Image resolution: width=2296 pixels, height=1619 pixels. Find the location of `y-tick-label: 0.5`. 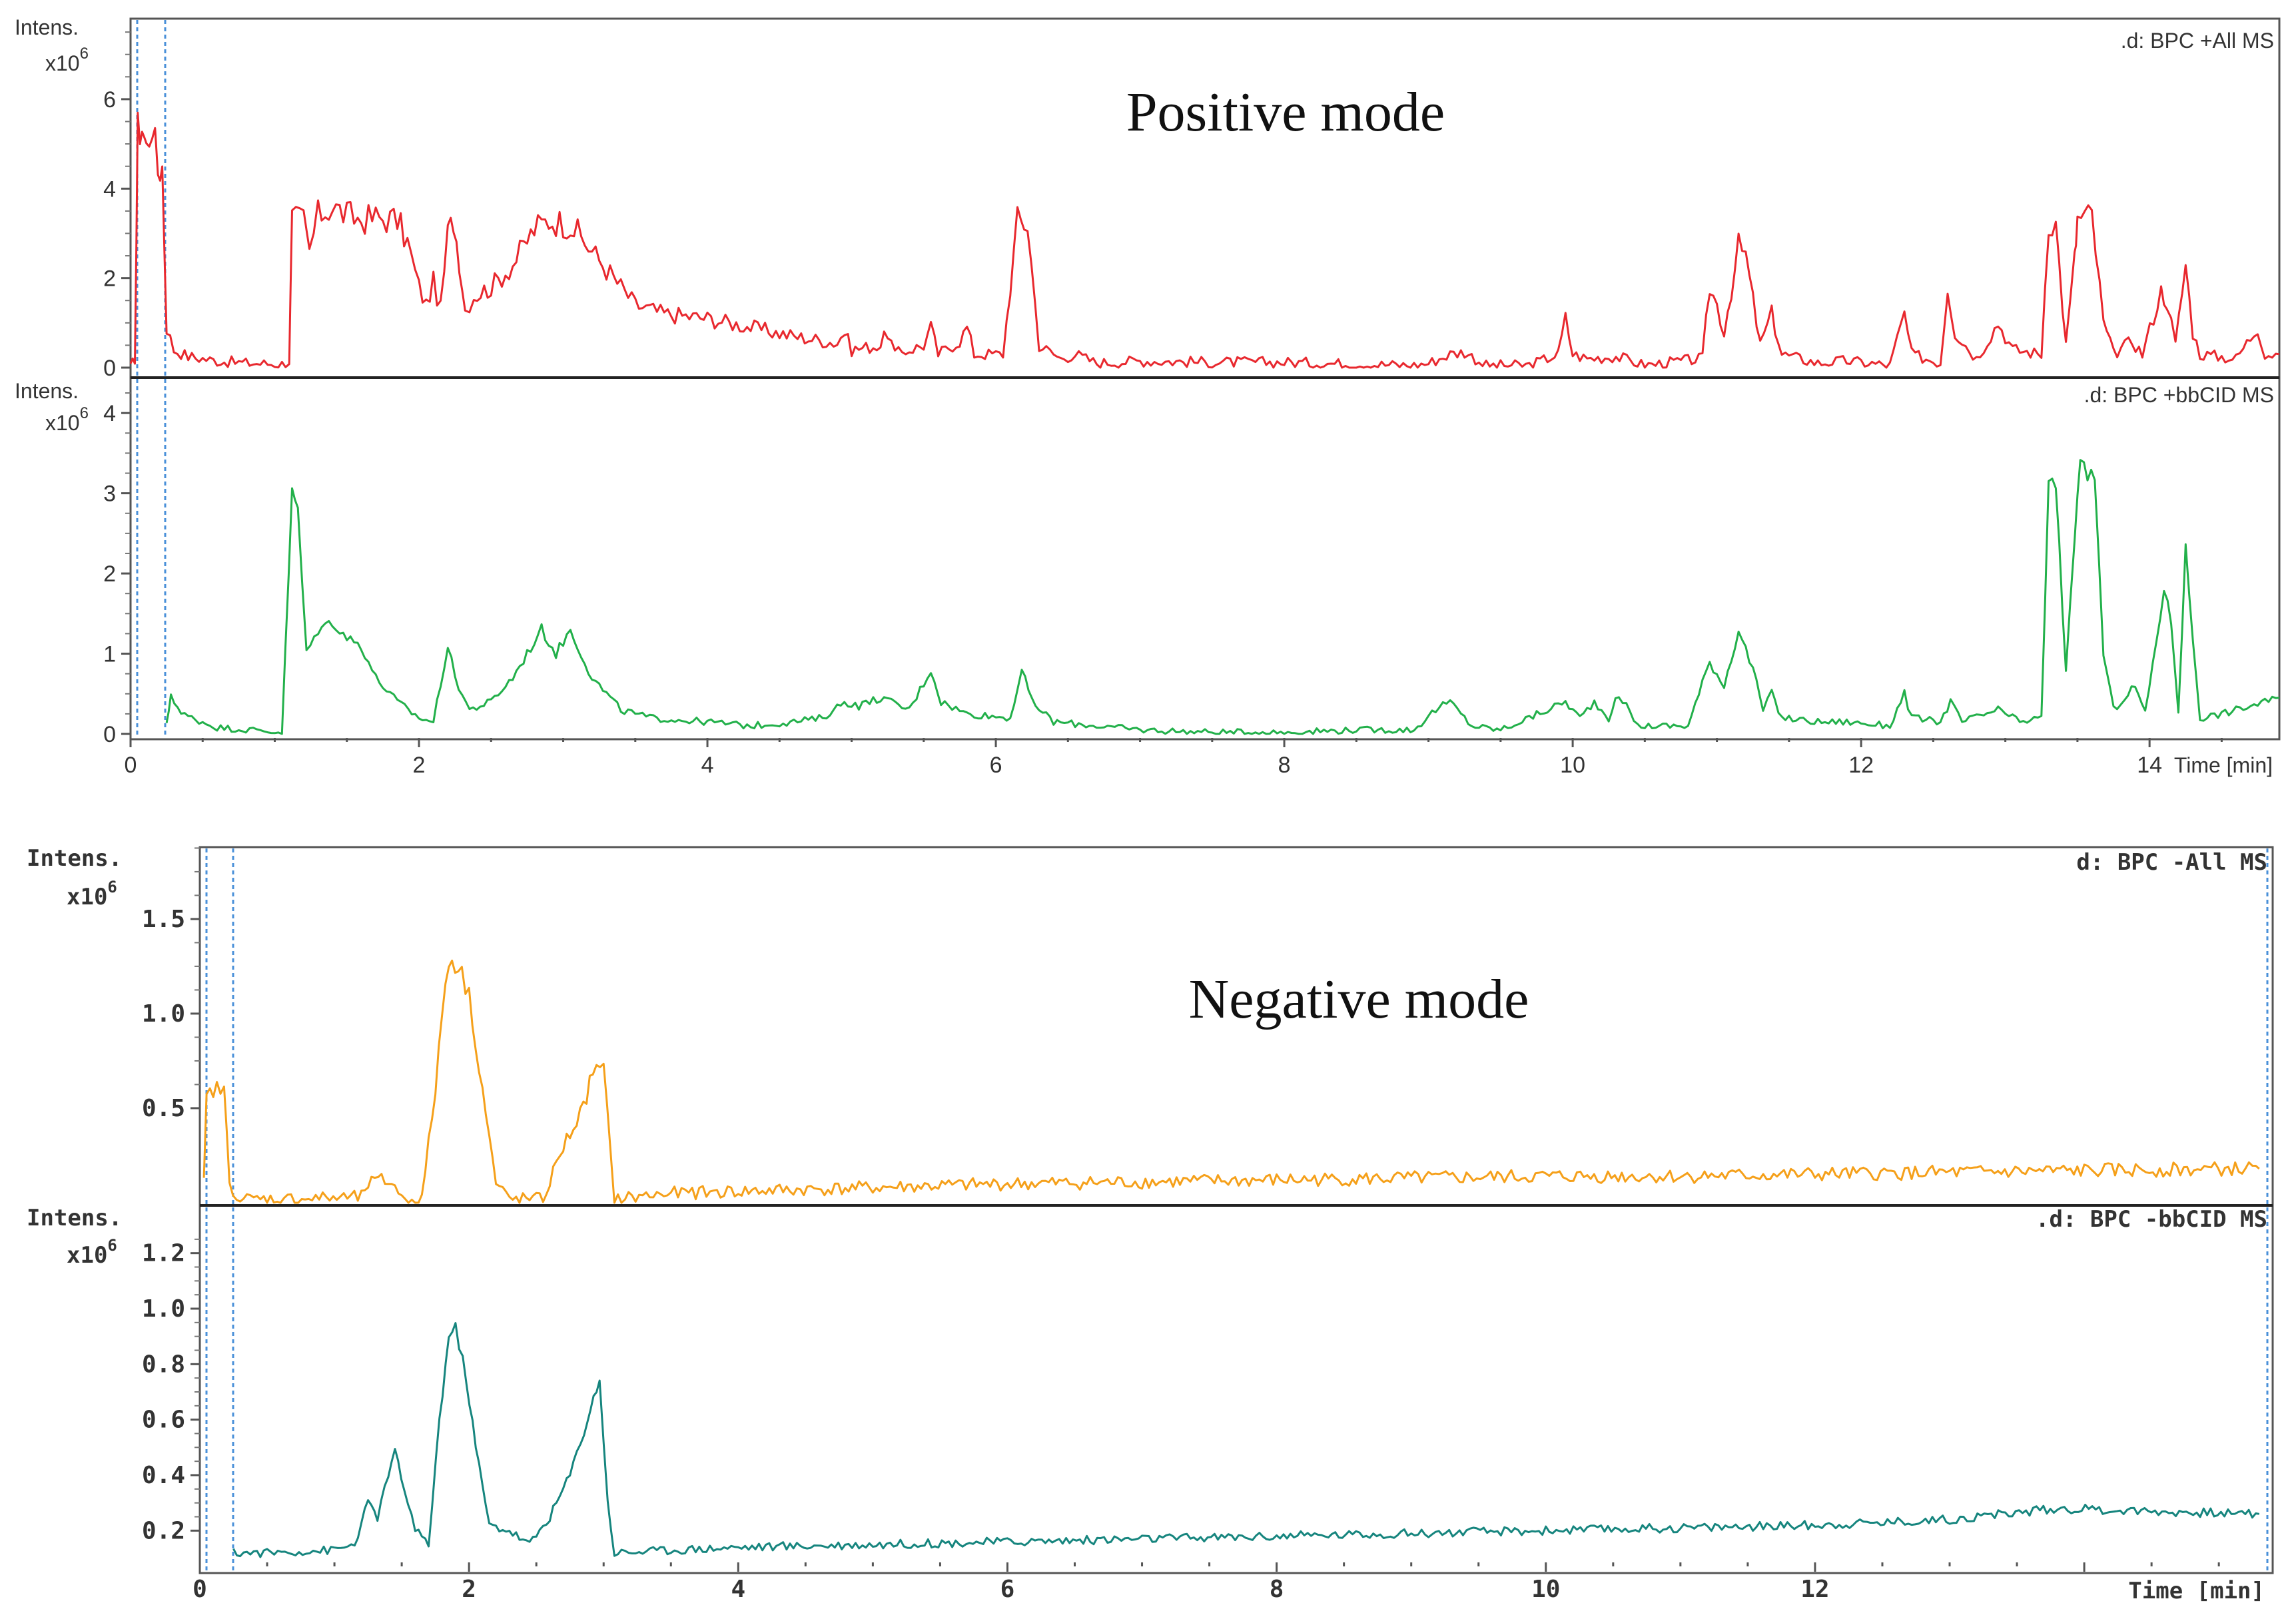

y-tick-label: 0.5 is located at coordinates (163, 1108).